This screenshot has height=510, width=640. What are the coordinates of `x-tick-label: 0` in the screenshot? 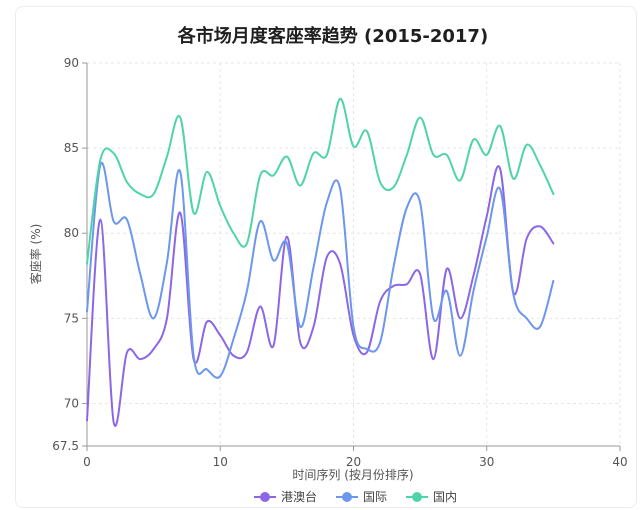 It's located at (87, 462).